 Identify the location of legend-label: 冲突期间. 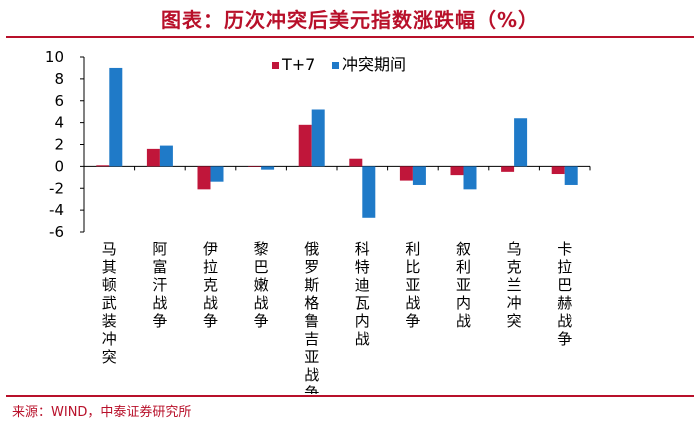
(374, 64).